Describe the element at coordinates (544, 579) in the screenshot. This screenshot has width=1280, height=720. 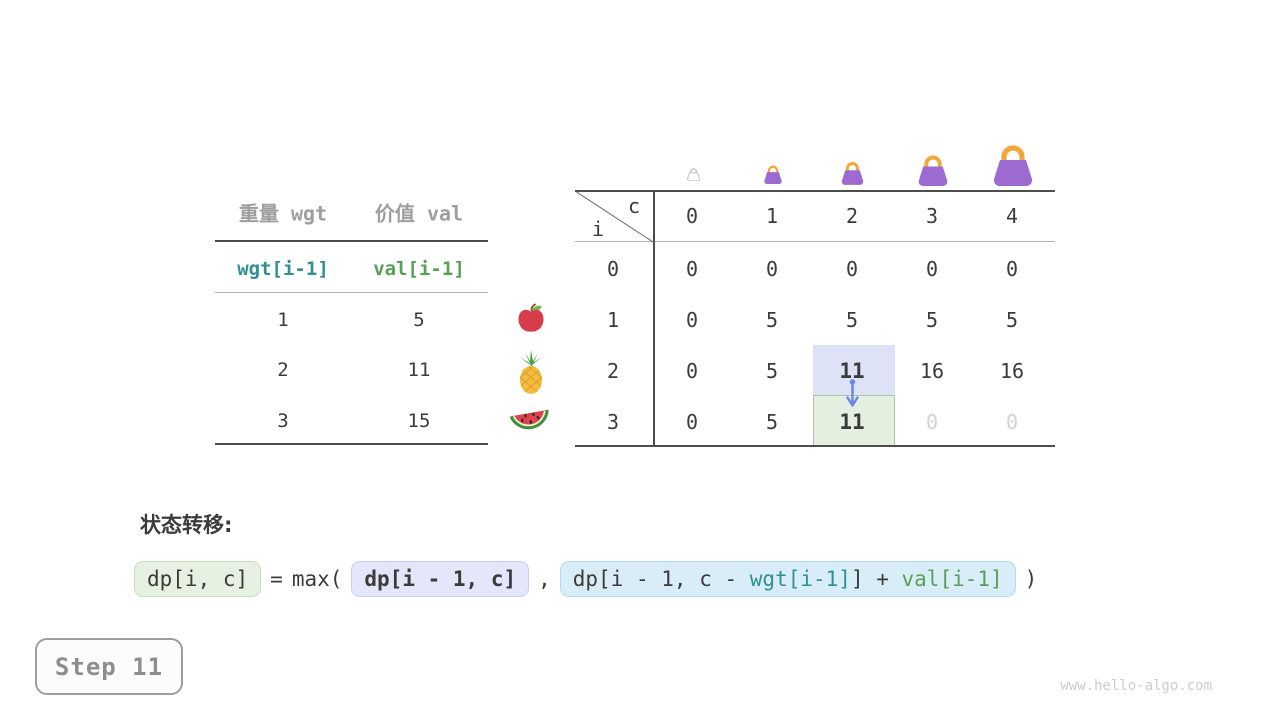
I see `formula-comma: ,` at that location.